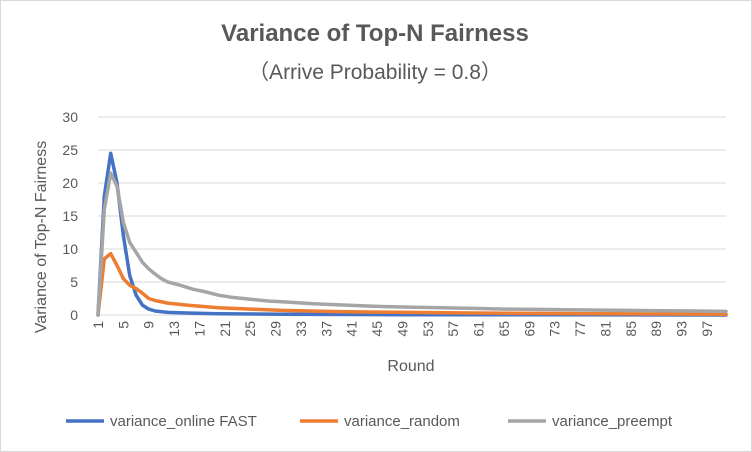  I want to click on legend-label: variance_preempt, so click(612, 421).